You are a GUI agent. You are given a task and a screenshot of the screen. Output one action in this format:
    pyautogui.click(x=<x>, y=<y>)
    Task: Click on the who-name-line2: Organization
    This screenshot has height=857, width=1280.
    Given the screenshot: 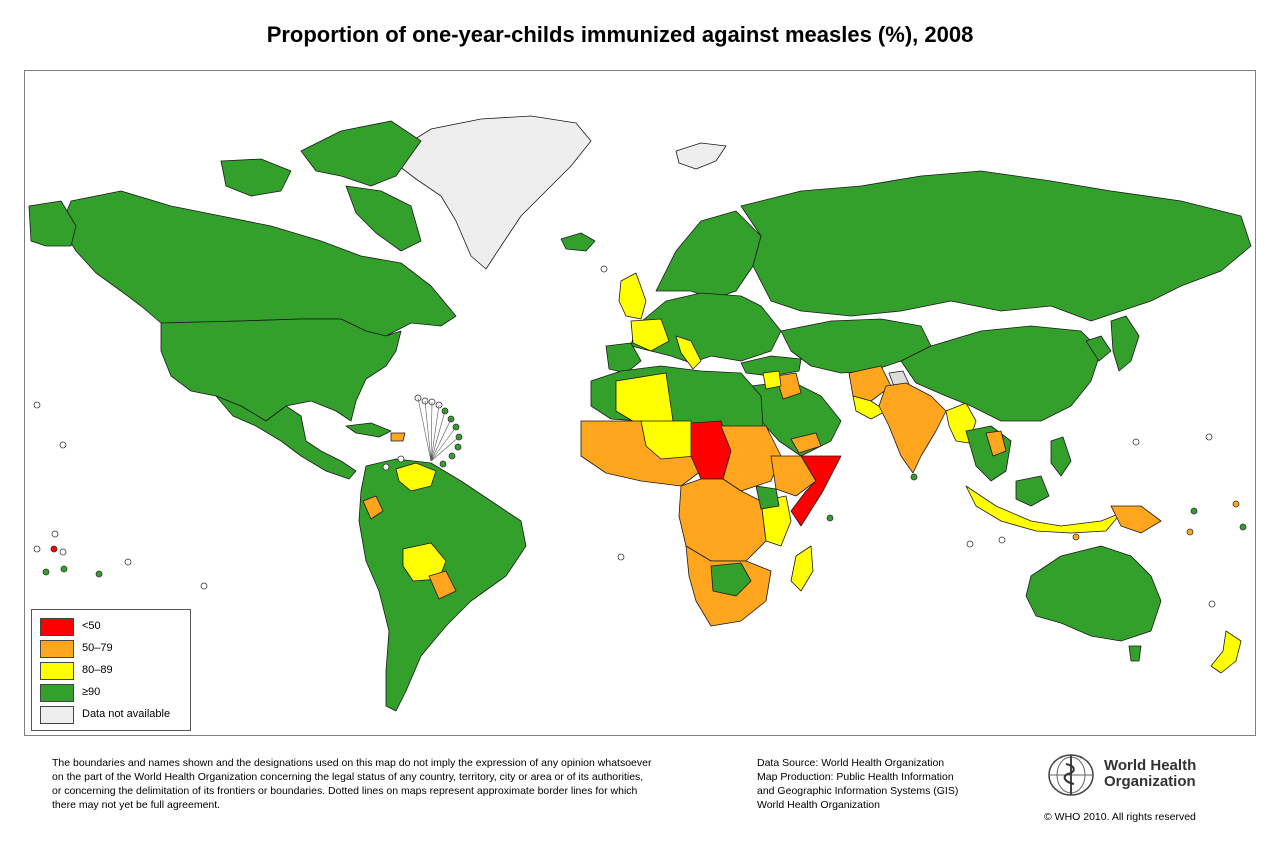 What is the action you would take?
    pyautogui.click(x=1150, y=781)
    